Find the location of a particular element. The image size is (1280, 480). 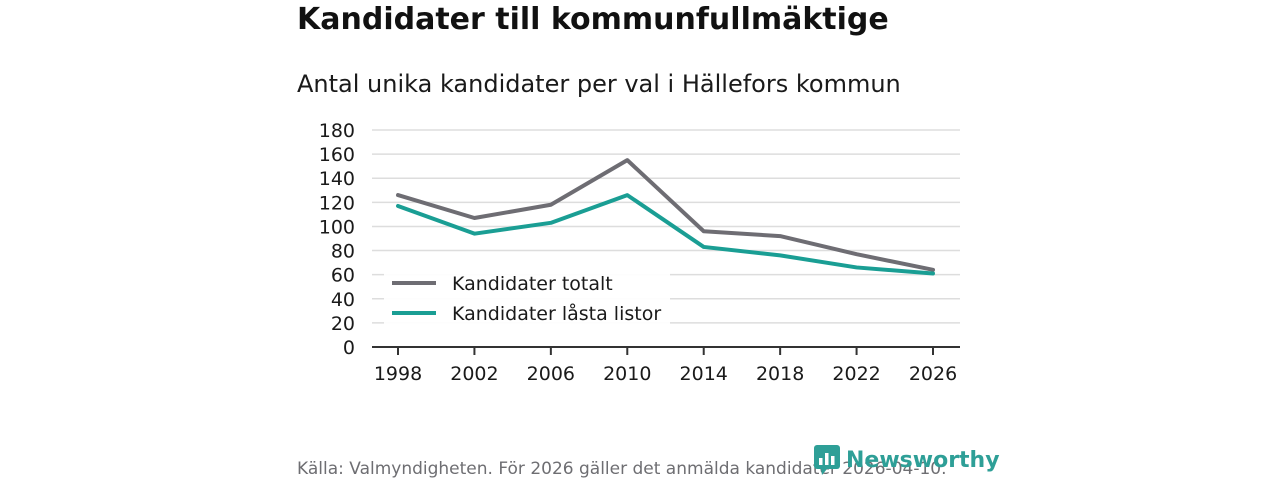

brand-logo: Newsworthy is located at coordinates (907, 460).